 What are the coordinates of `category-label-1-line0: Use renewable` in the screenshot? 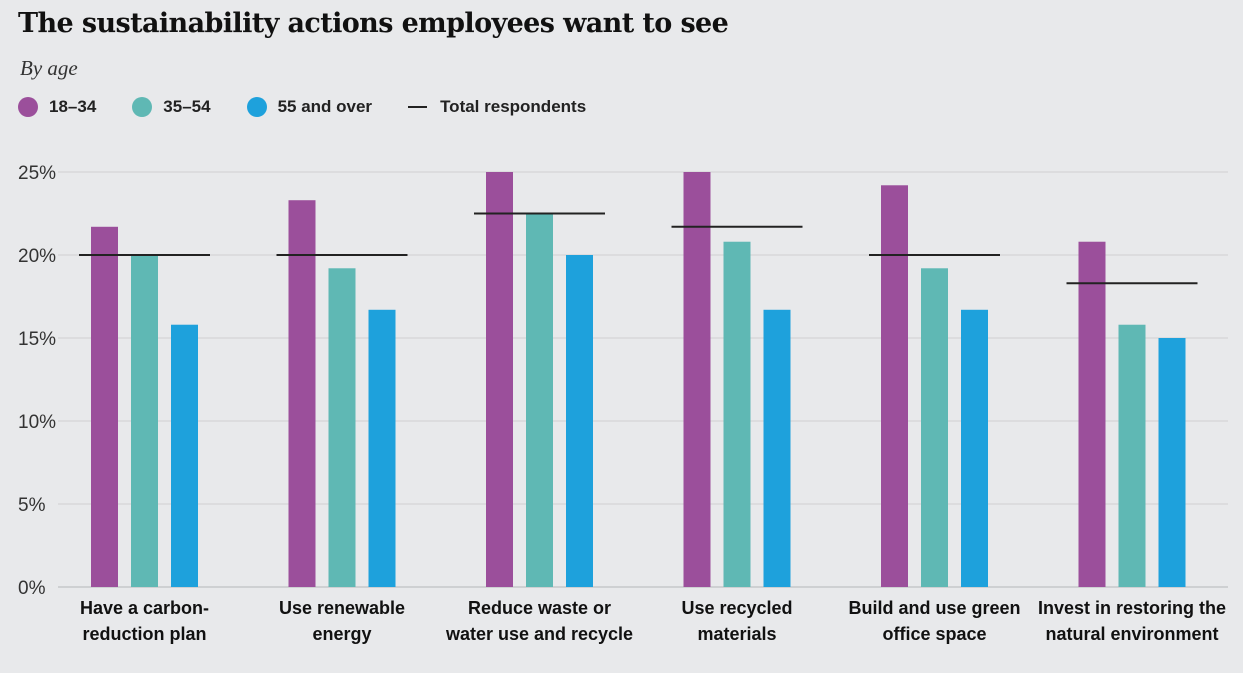 It's located at (342, 608).